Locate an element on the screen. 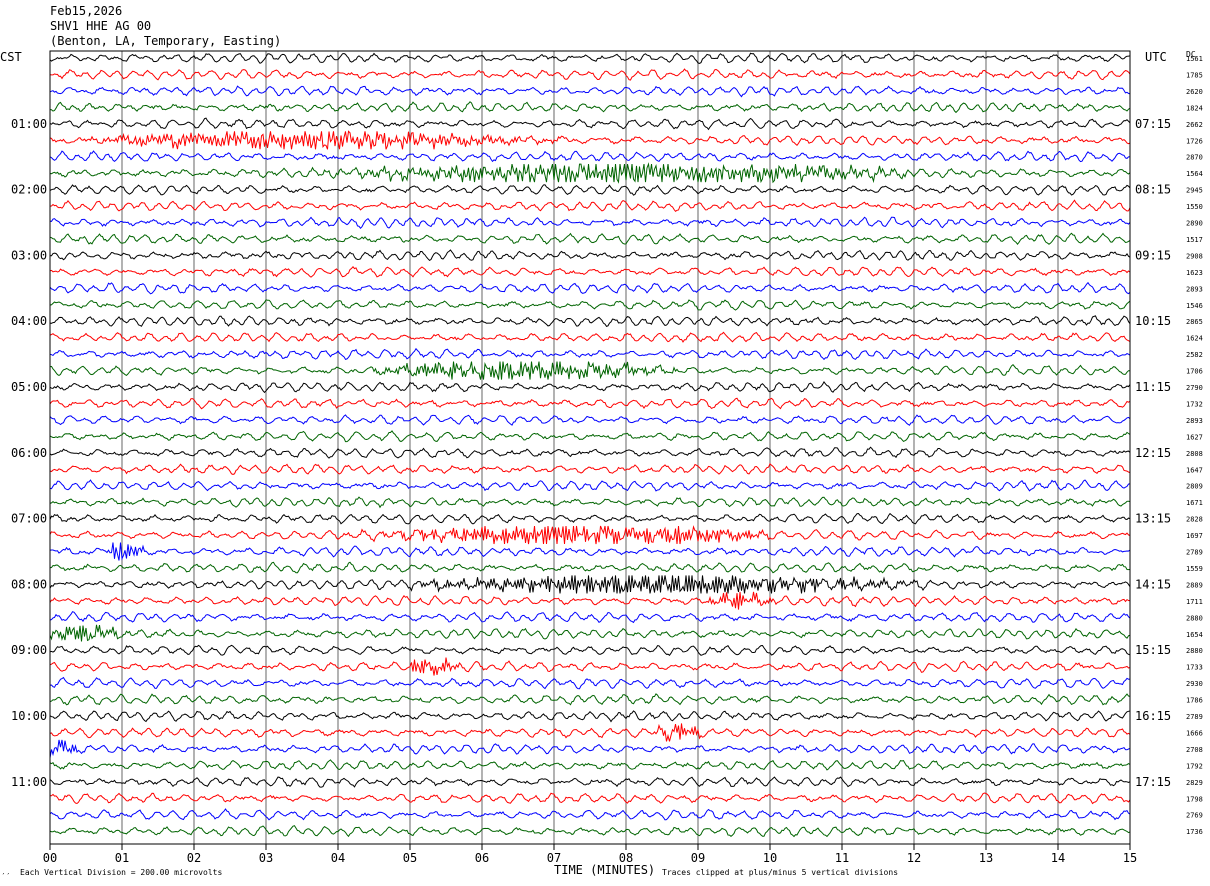 The width and height of the screenshot is (1210, 886). dc-offset-label: 1798 is located at coordinates (1194, 799).